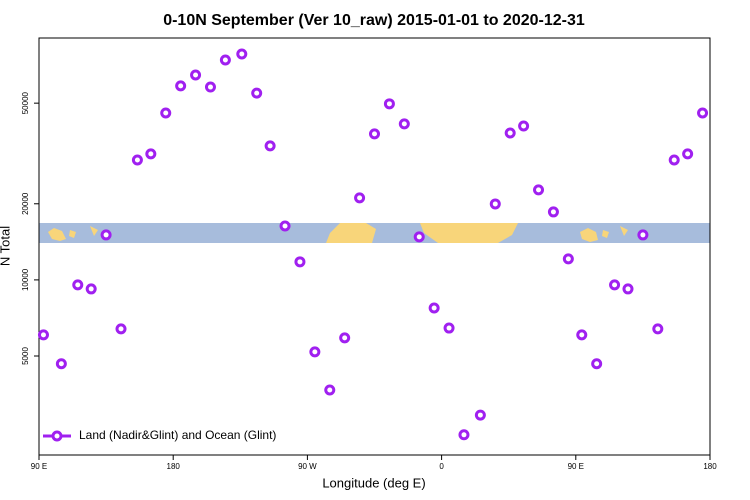 The width and height of the screenshot is (750, 500). What do you see at coordinates (441, 466) in the screenshot?
I see `x-tick-label: 0` at bounding box center [441, 466].